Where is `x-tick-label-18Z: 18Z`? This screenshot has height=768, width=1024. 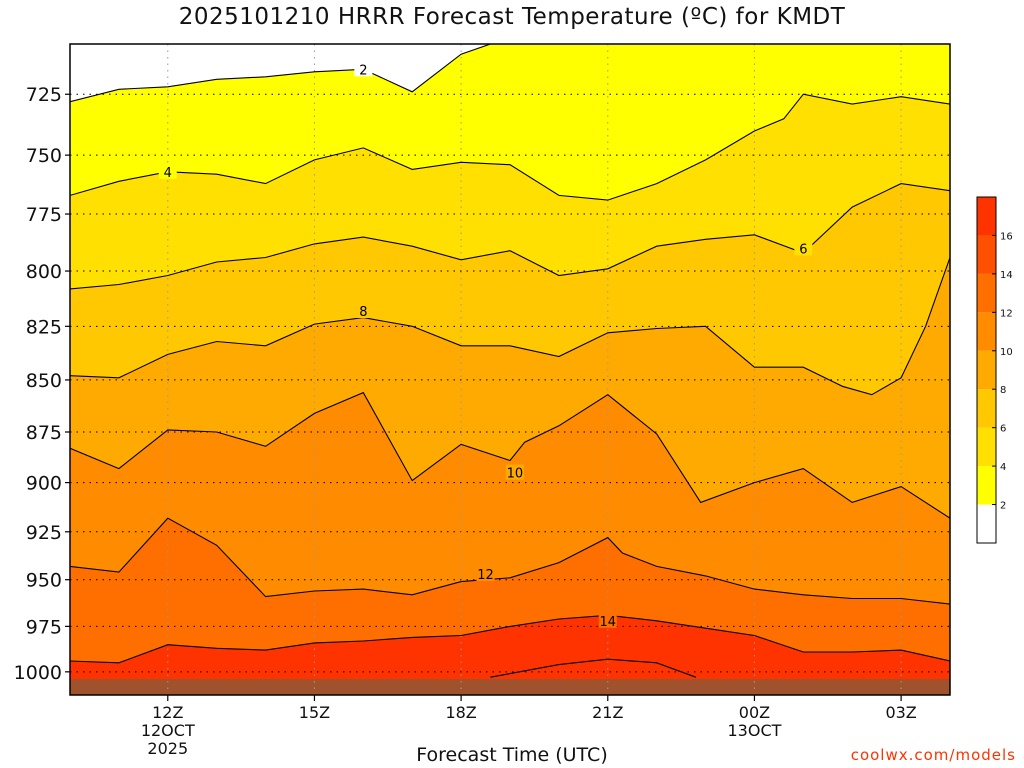 x-tick-label-18Z: 18Z is located at coordinates (460, 712).